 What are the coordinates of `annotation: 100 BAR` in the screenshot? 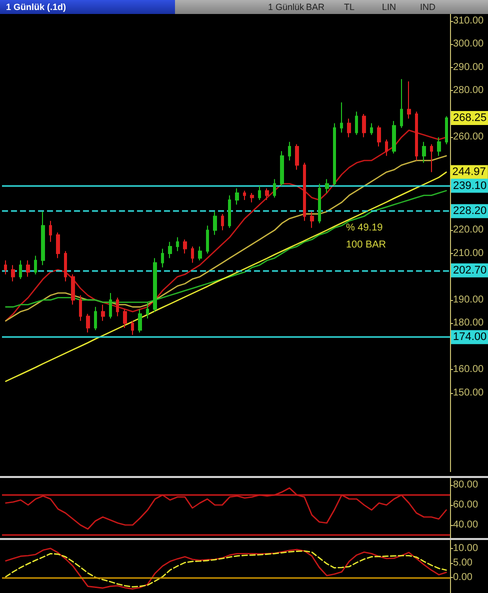 It's located at (366, 245).